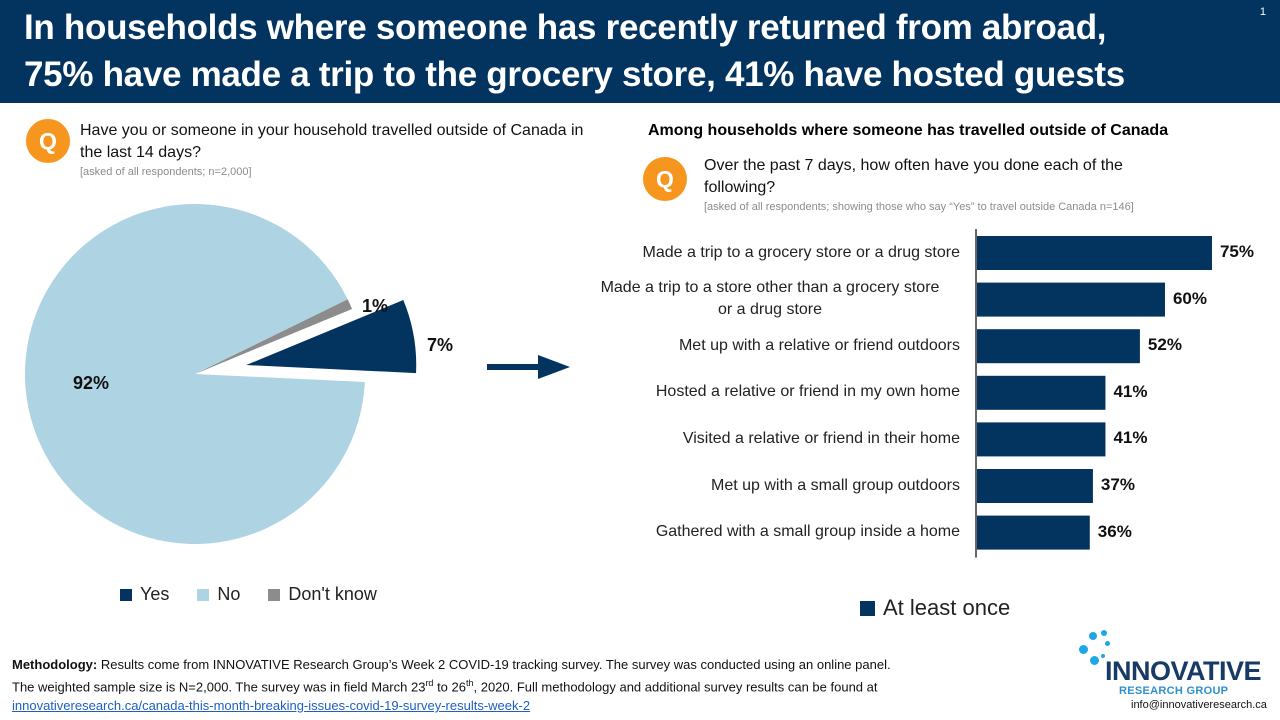 The image size is (1280, 720). I want to click on pie-slice-no, so click(195, 373).